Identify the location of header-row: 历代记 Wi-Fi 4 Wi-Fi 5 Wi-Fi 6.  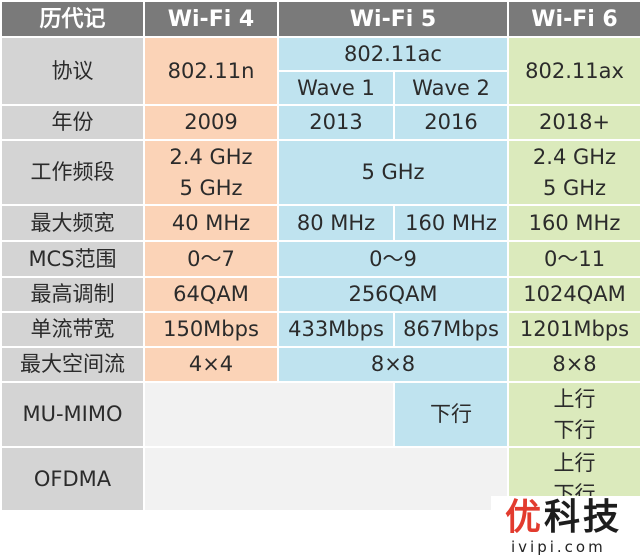
(320, 19).